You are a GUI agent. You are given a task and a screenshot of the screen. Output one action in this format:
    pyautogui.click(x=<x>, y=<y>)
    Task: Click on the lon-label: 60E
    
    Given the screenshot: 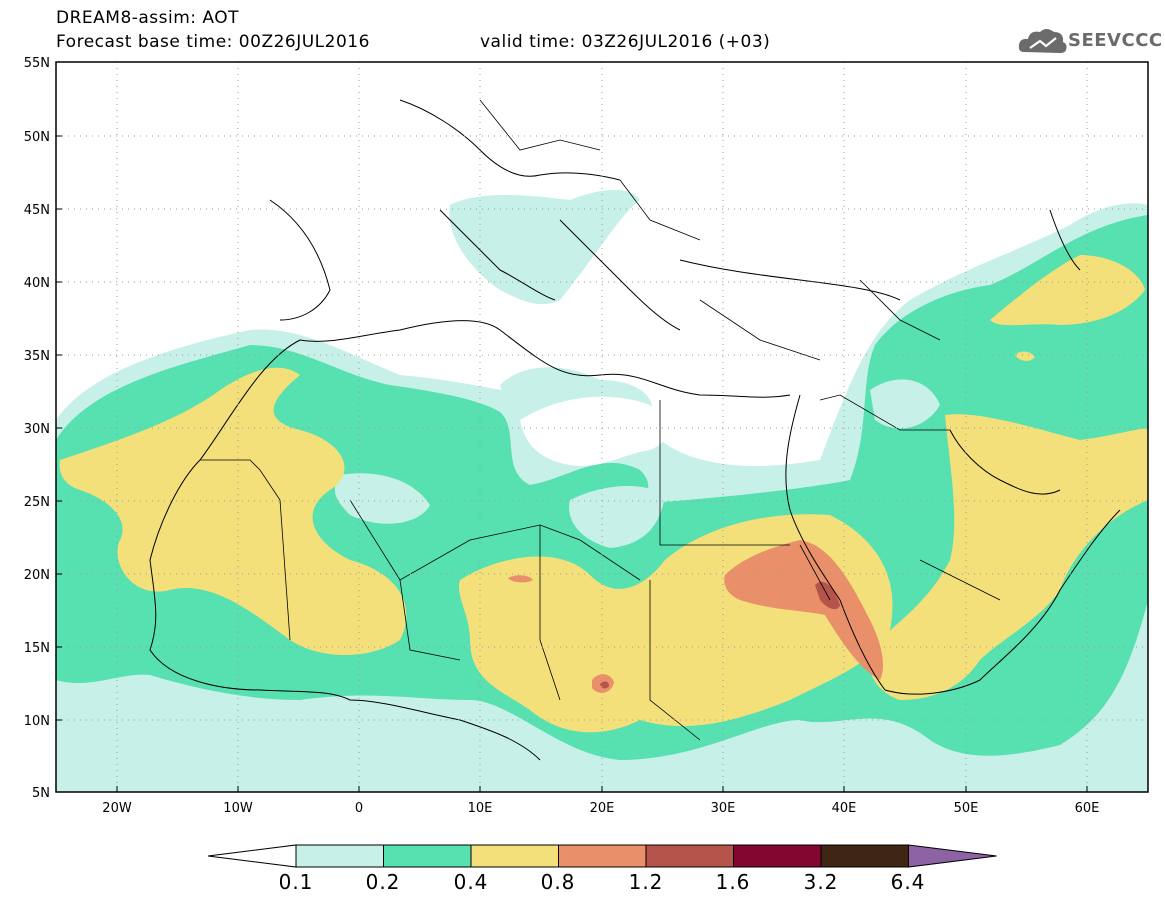 What is the action you would take?
    pyautogui.click(x=1087, y=808)
    